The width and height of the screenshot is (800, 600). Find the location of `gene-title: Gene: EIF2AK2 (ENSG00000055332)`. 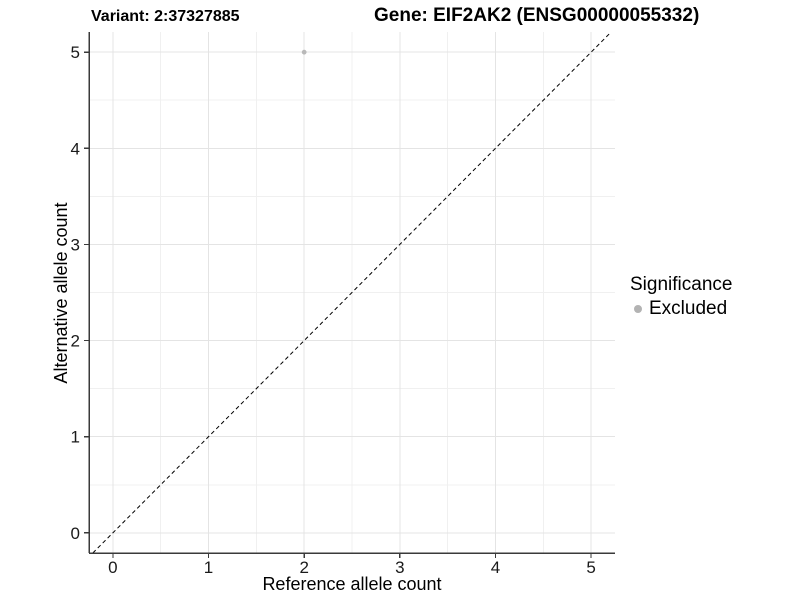

gene-title: Gene: EIF2AK2 (ENSG00000055332) is located at coordinates (537, 15).